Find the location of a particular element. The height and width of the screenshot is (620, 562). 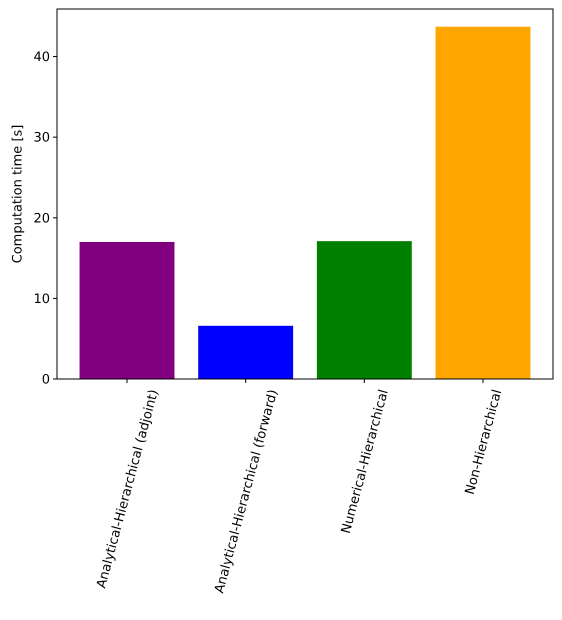

y-axis-title: Computation time [s] is located at coordinates (18, 194).